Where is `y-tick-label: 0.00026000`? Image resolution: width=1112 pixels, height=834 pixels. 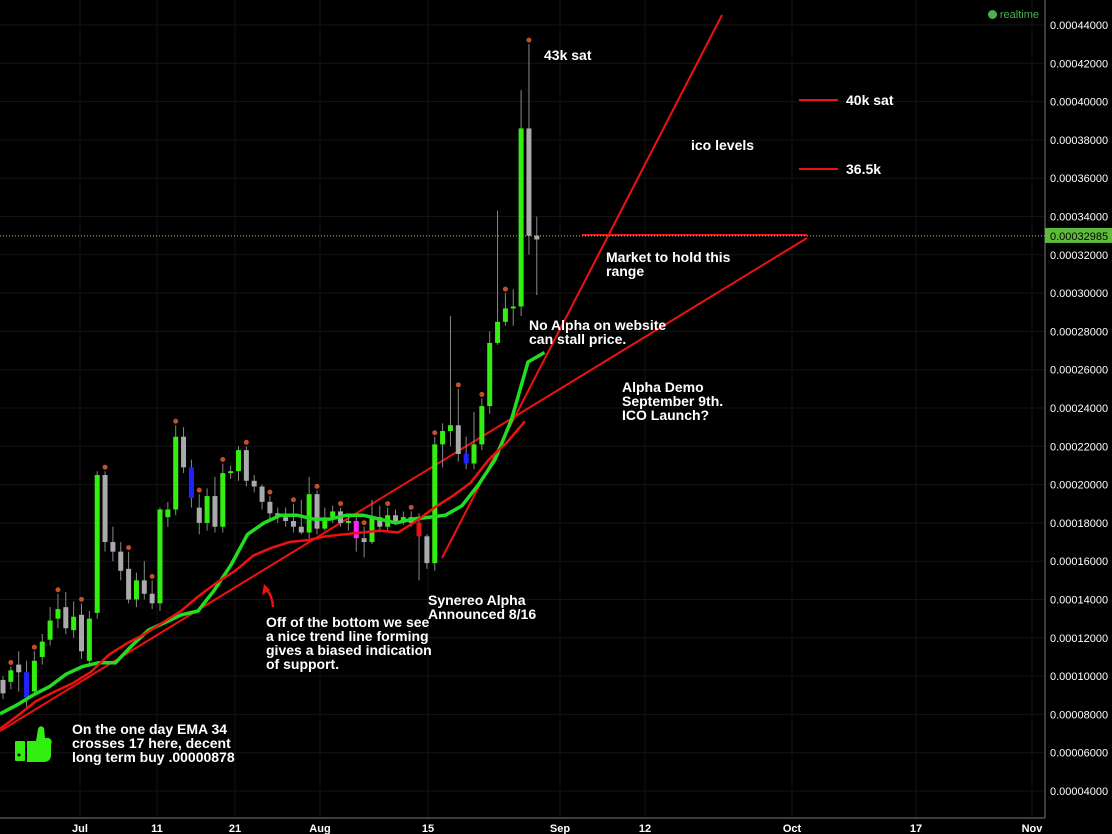 y-tick-label: 0.00026000 is located at coordinates (1079, 371).